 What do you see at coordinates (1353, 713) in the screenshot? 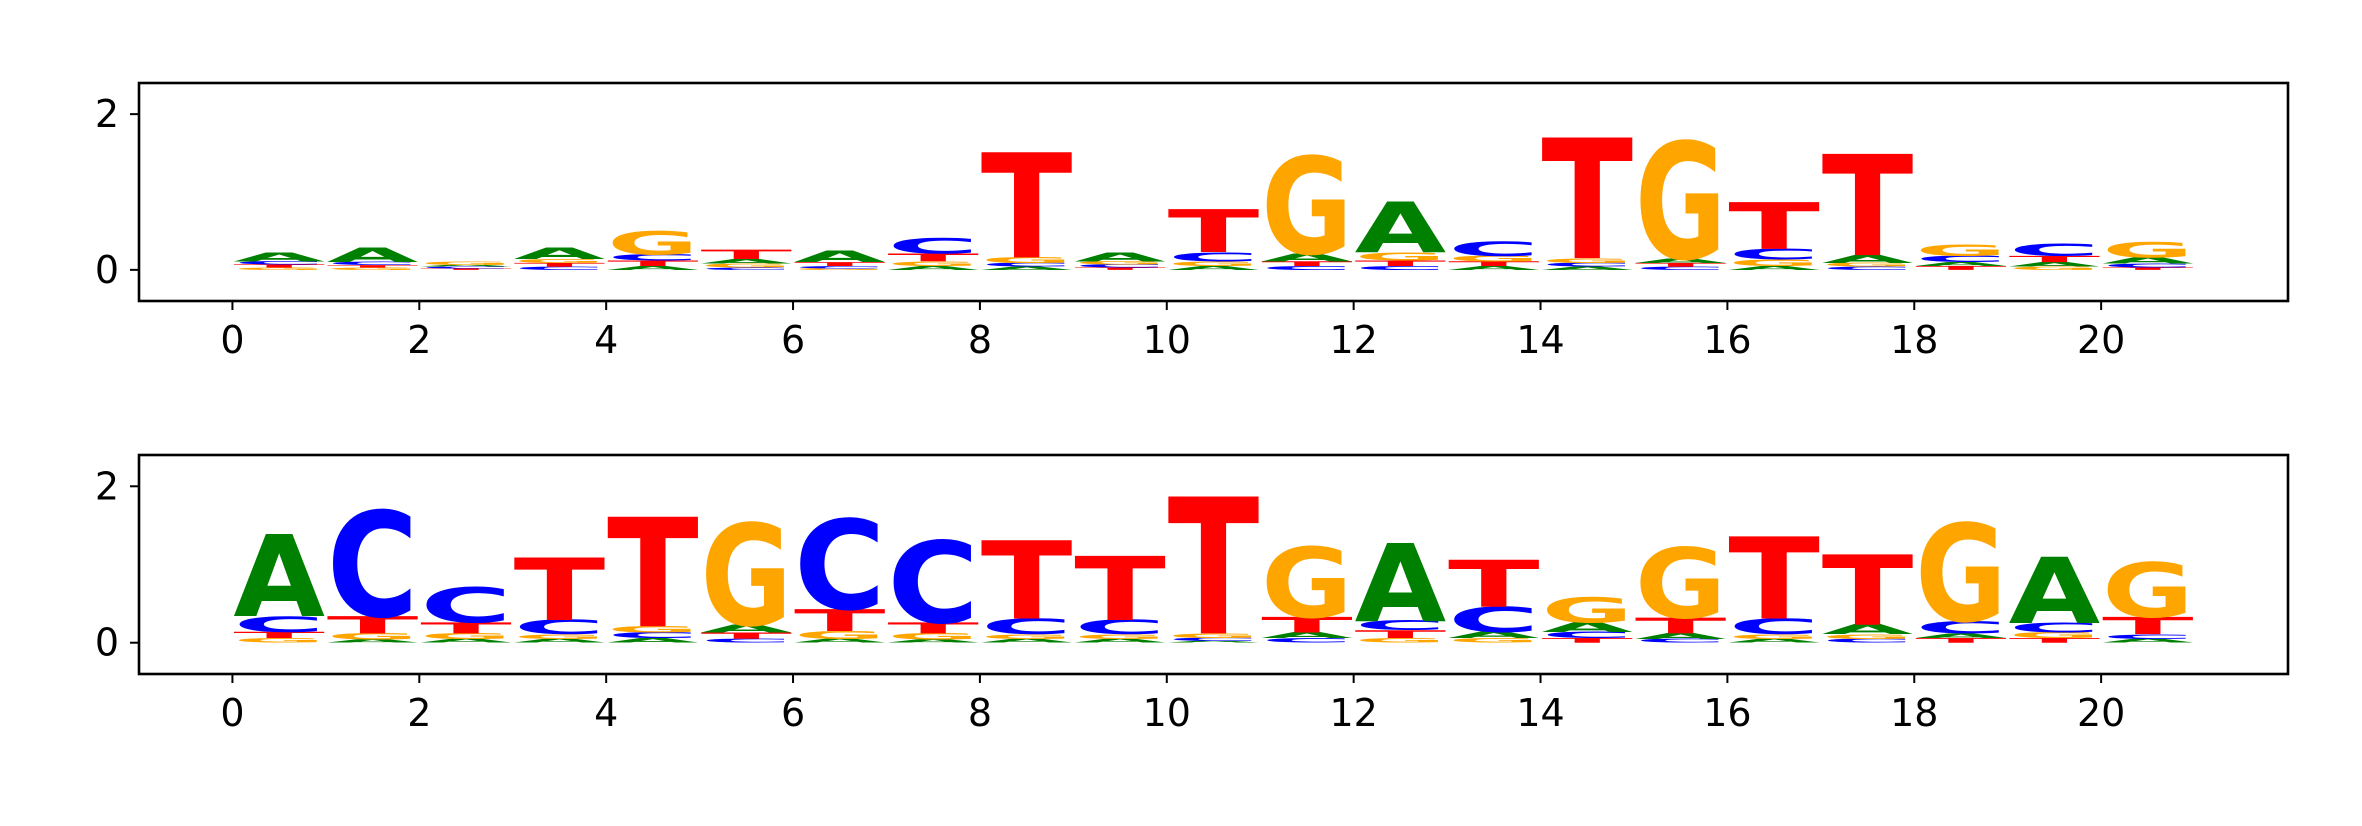
I see `x-tick-label: 12` at bounding box center [1353, 713].